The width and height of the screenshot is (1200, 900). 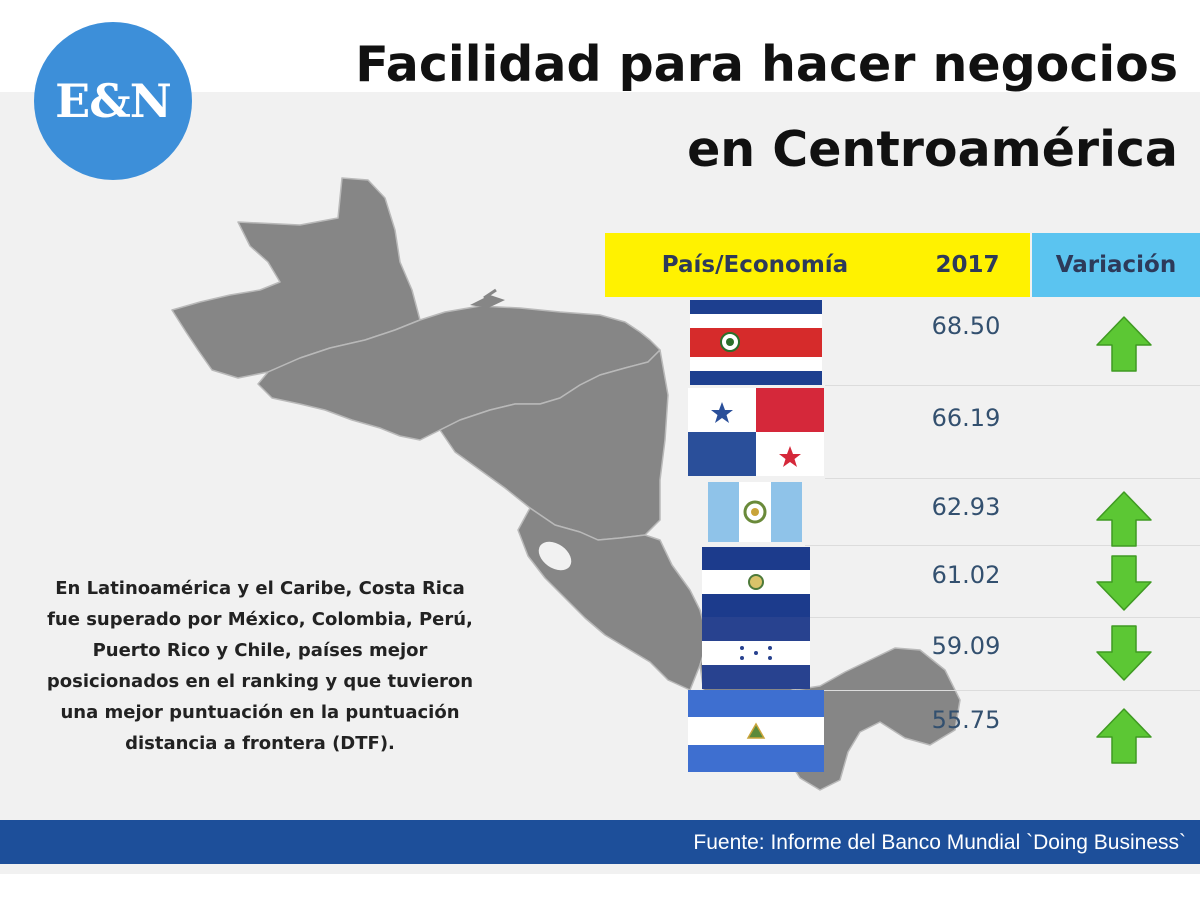 I want to click on title-line-2: en Centroamérica, so click(x=932, y=149).